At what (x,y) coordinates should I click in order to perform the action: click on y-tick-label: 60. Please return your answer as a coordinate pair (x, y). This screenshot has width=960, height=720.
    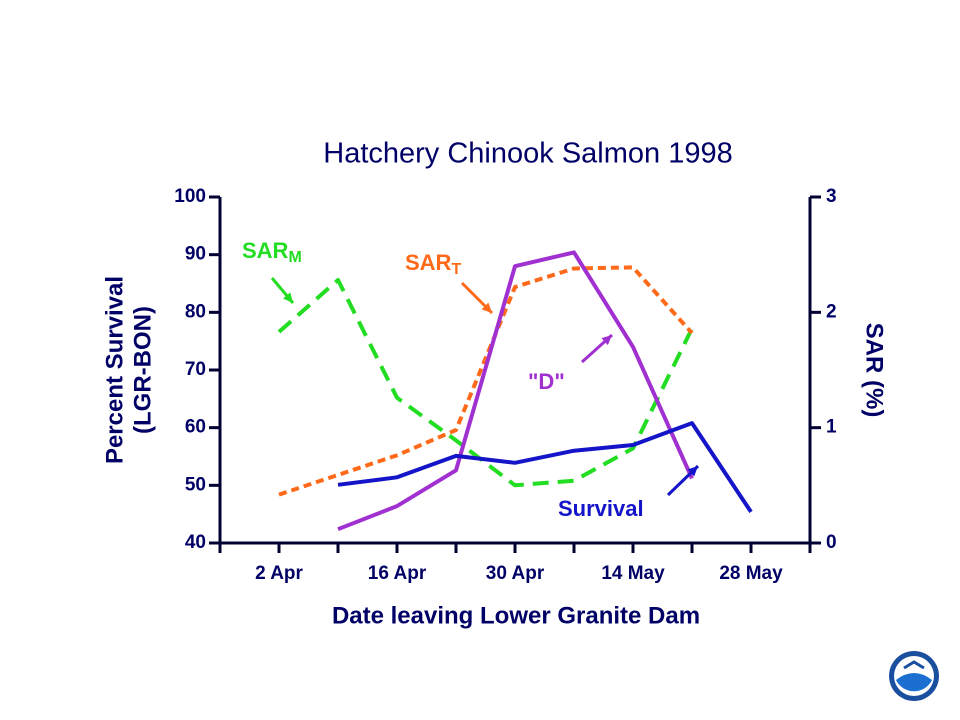
    Looking at the image, I should click on (195, 427).